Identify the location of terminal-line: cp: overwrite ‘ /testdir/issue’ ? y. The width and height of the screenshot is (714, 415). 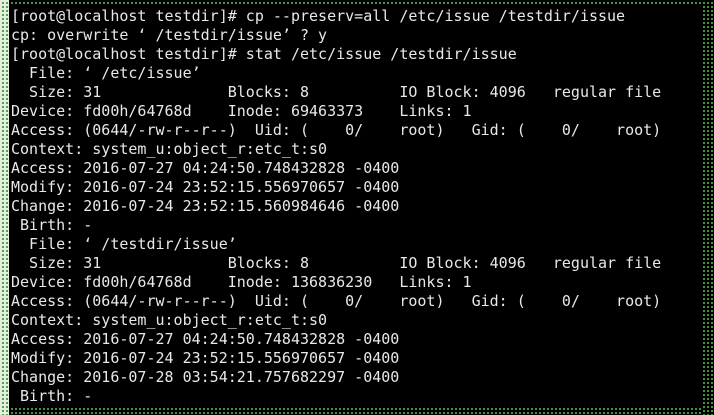
(169, 35).